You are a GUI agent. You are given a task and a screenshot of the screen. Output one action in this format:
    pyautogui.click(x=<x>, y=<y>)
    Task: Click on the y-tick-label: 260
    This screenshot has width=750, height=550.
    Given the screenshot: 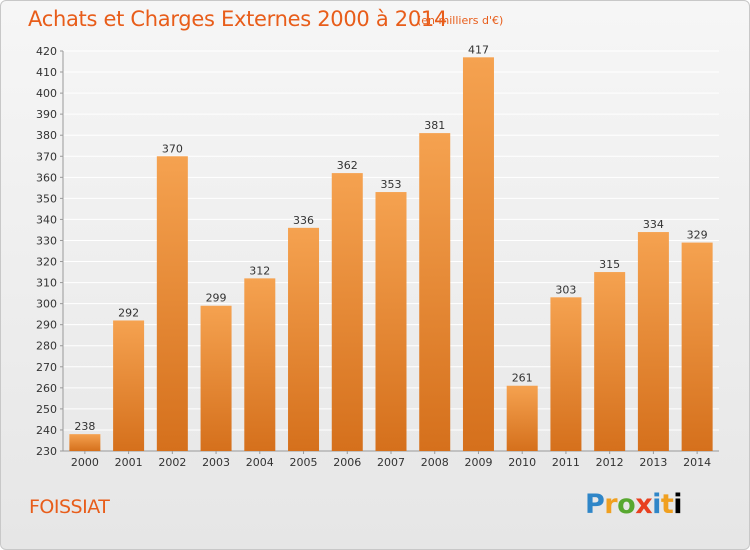 What is the action you would take?
    pyautogui.click(x=46, y=388)
    